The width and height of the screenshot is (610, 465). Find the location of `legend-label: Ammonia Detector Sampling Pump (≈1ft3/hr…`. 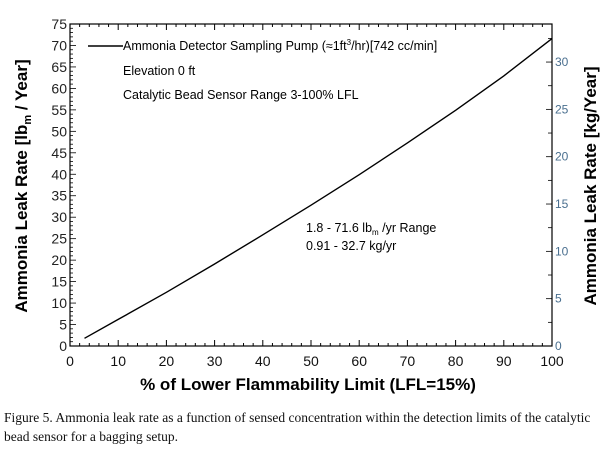

legend-label: Ammonia Detector Sampling Pump (≈1ft3/hr… is located at coordinates (280, 45).